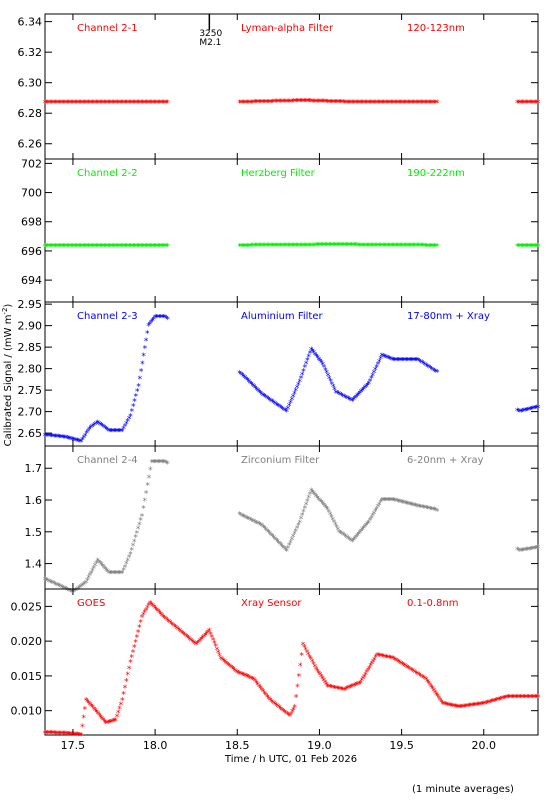 Image resolution: width=550 pixels, height=800 pixels. I want to click on panel-band-label: 190-222nm, so click(436, 173).